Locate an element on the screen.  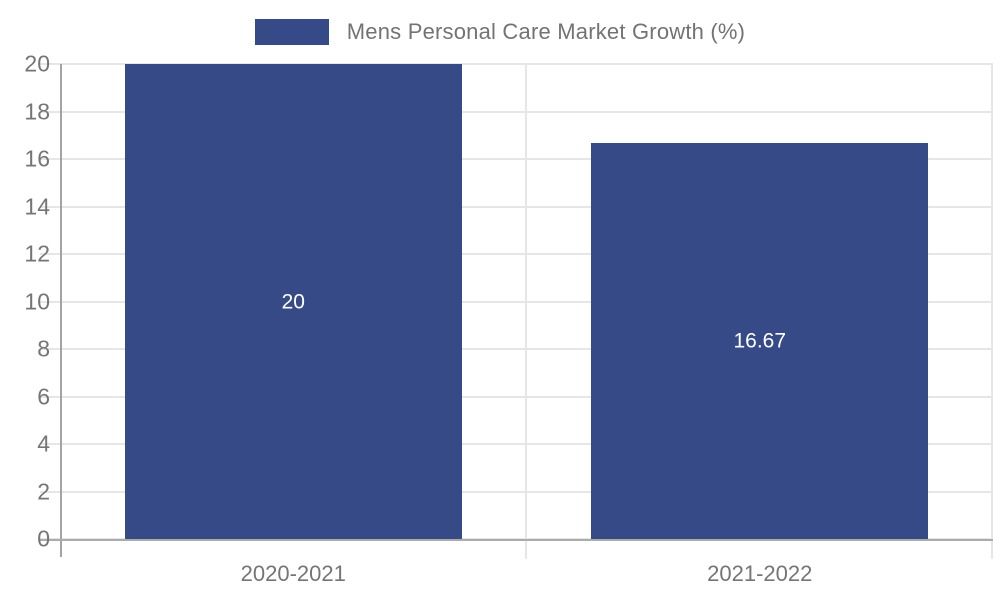
y-tick-label: 2 is located at coordinates (43, 491).